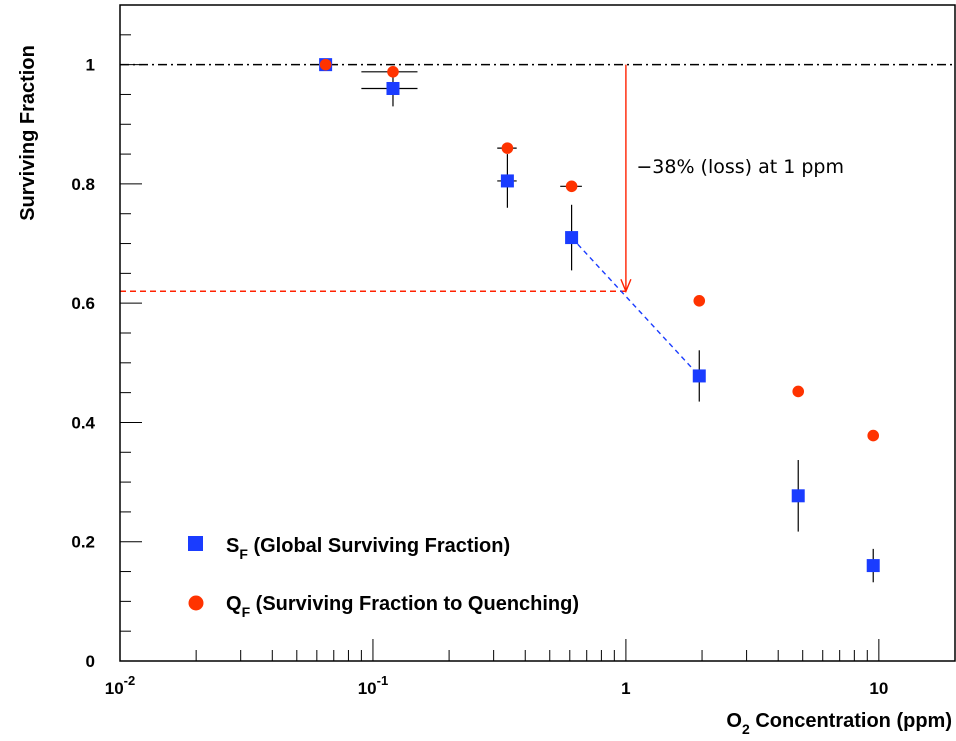 The width and height of the screenshot is (956, 741). I want to click on legend-marker-qf, so click(196, 603).